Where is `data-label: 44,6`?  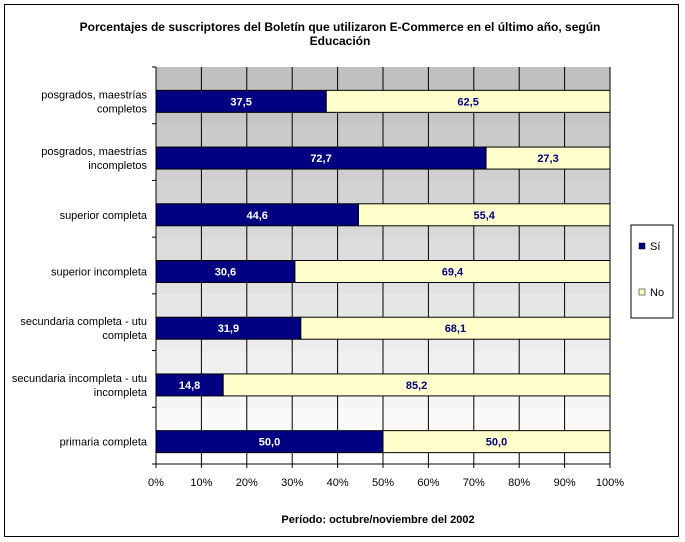
data-label: 44,6 is located at coordinates (257, 216).